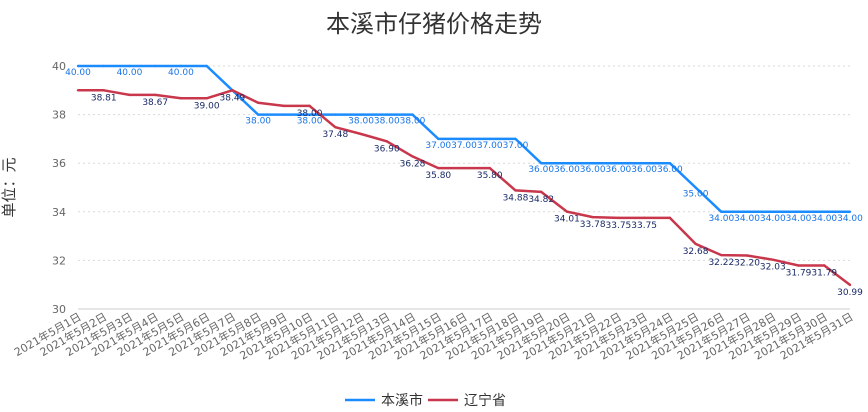 This screenshot has height=412, width=868. What do you see at coordinates (335, 135) in the screenshot?
I see `series-1-data-label: 37.48` at bounding box center [335, 135].